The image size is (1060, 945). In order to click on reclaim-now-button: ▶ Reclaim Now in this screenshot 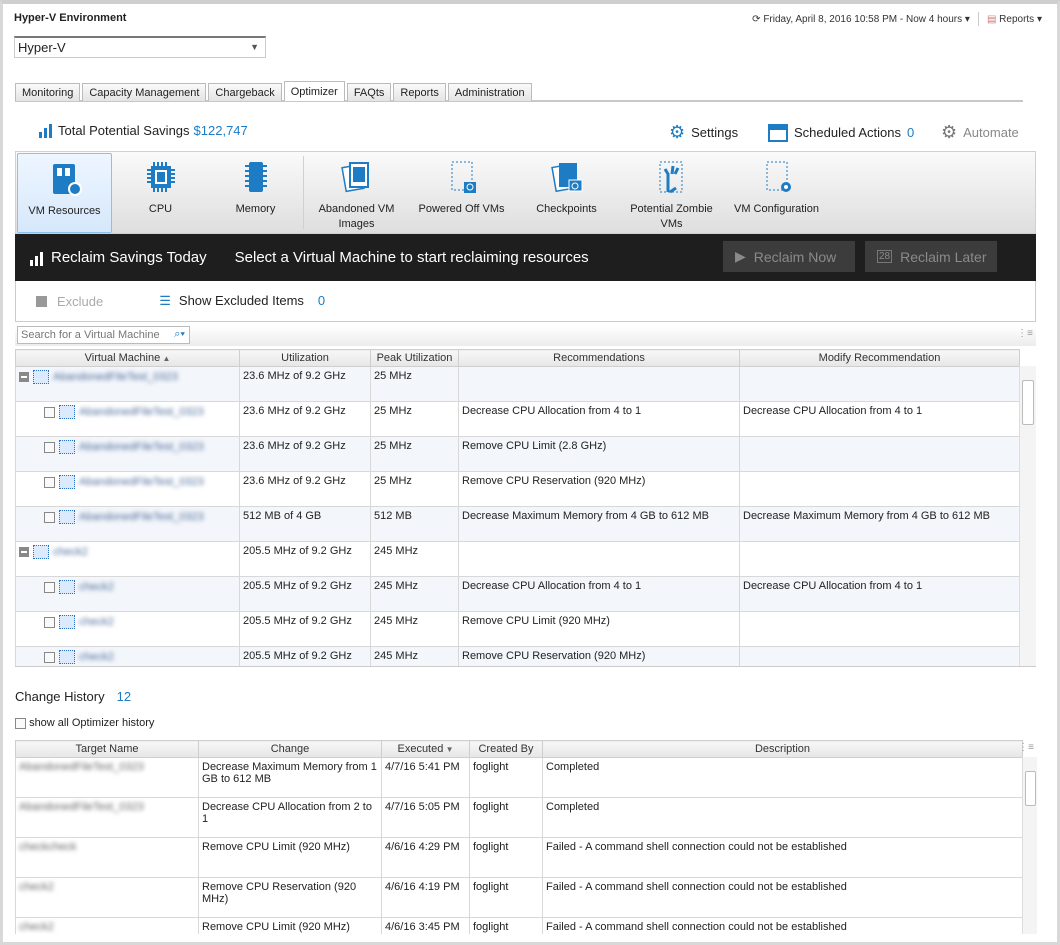, I will do `click(789, 256)`.